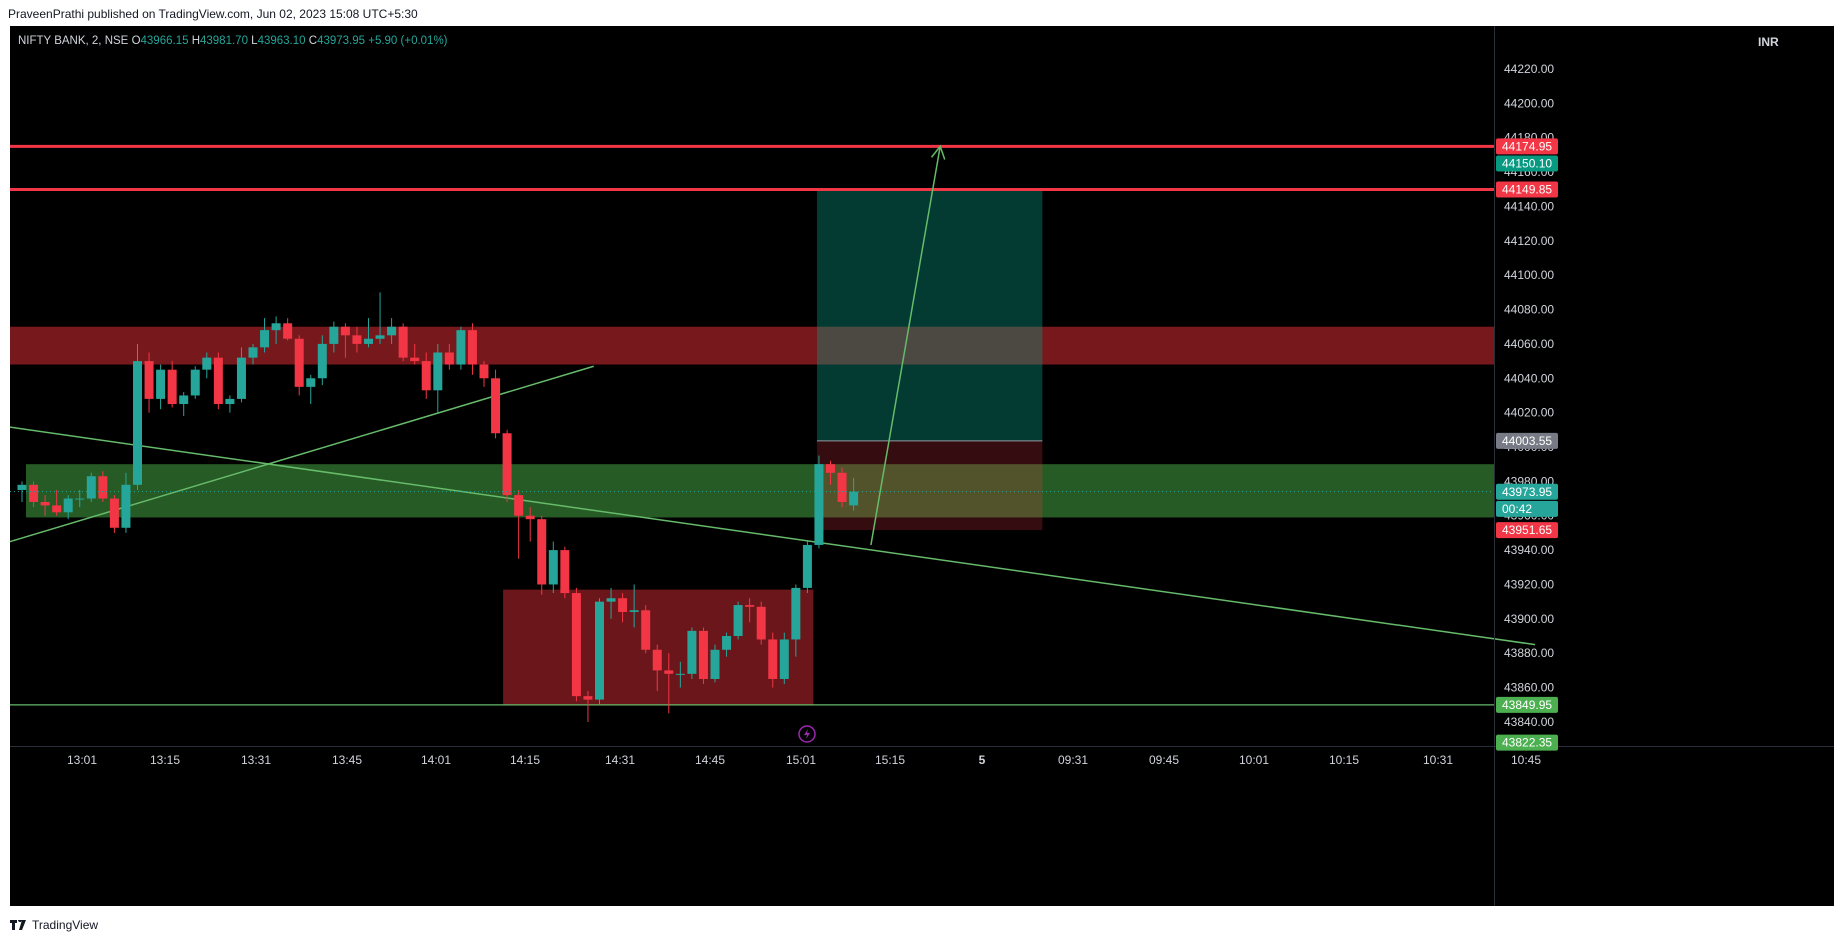 The image size is (1834, 939). I want to click on time-tick-13: 10:01, so click(1254, 760).